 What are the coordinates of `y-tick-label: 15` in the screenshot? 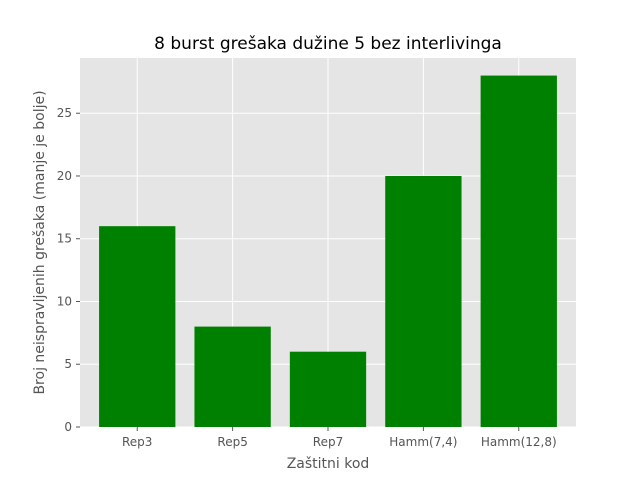 It's located at (64, 239).